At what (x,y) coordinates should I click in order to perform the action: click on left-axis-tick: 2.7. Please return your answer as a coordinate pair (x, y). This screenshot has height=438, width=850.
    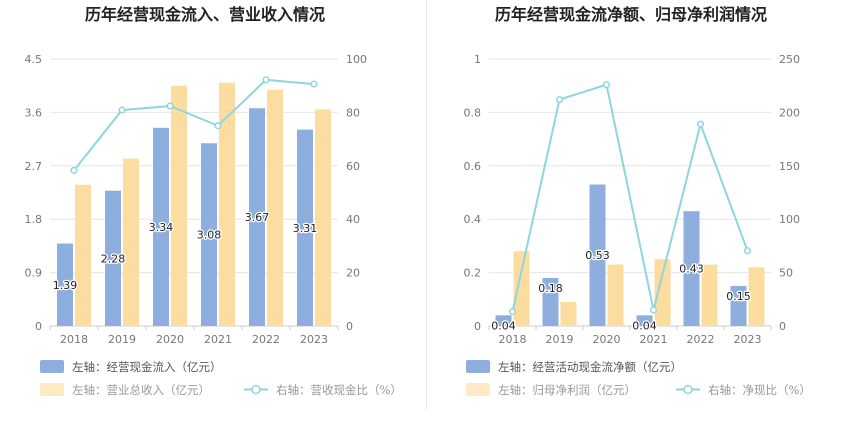
    Looking at the image, I should click on (34, 166).